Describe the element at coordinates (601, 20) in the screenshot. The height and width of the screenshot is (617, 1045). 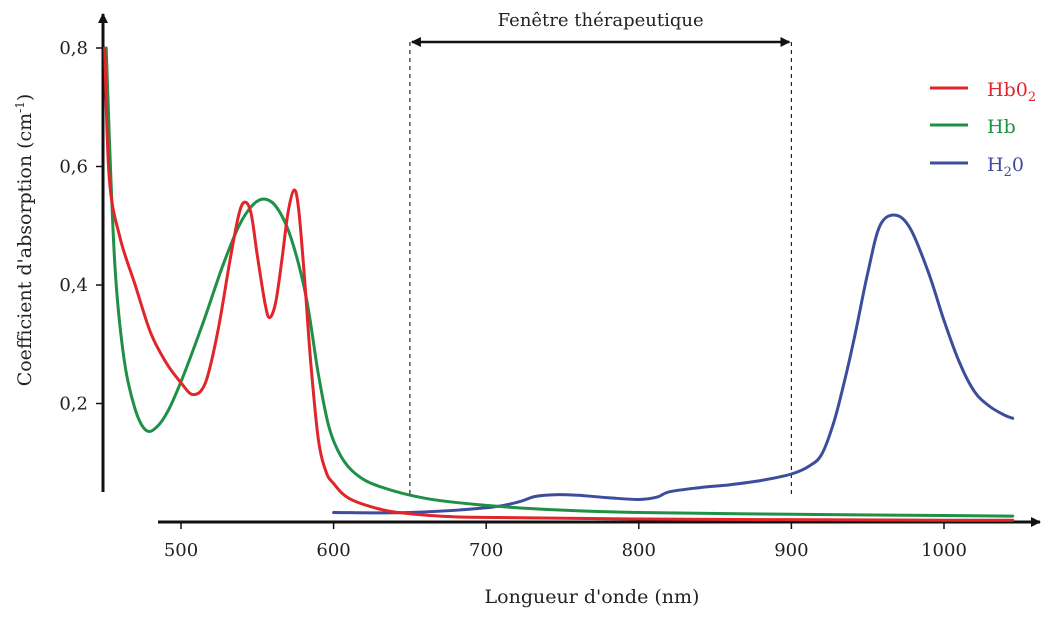
I see `window-label: Fenêtre thérapeutique` at that location.